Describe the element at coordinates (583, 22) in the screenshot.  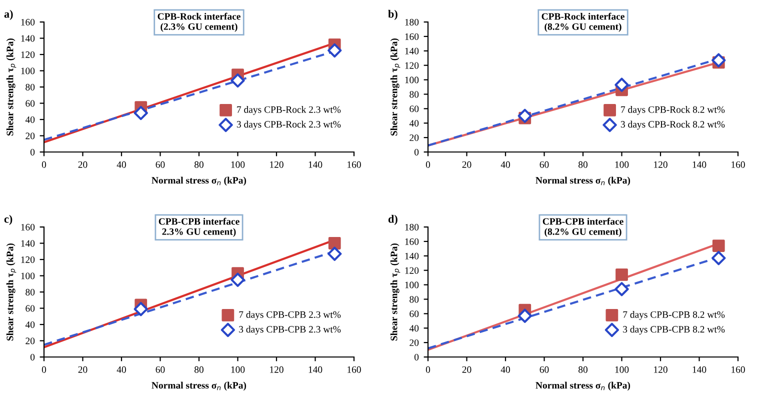
I see `chart-title: CPB-Rock interface (8.2% GU cement)` at that location.